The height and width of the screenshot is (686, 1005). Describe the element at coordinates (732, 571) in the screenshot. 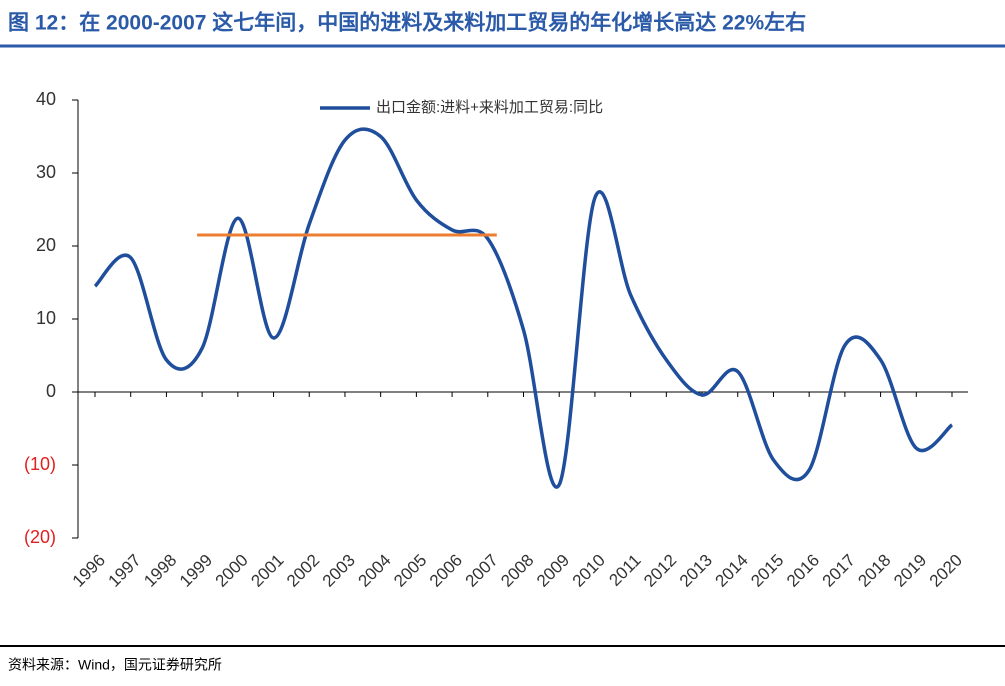

I see `x-tick-label: 2014` at that location.